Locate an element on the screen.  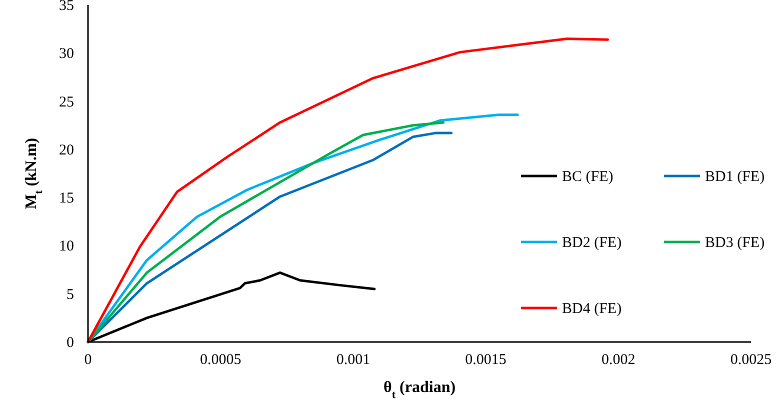
y-tick-label: 10 is located at coordinates (66, 246).